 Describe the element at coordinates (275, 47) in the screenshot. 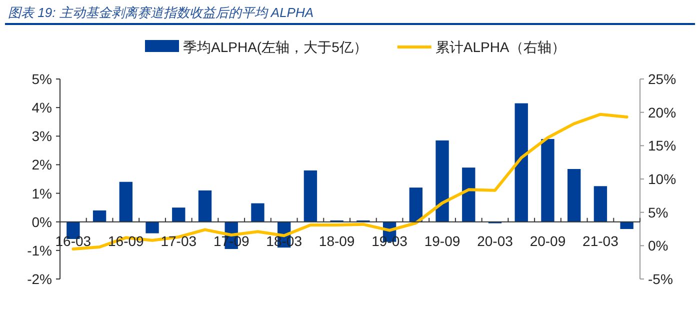

I see `legend-label: 季均ALPHA(左轴，大于5亿）` at that location.